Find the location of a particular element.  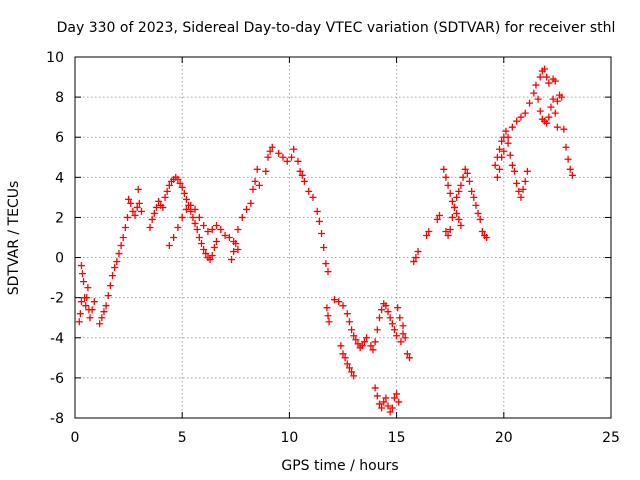

y-tick-label: -4 is located at coordinates (57, 339).